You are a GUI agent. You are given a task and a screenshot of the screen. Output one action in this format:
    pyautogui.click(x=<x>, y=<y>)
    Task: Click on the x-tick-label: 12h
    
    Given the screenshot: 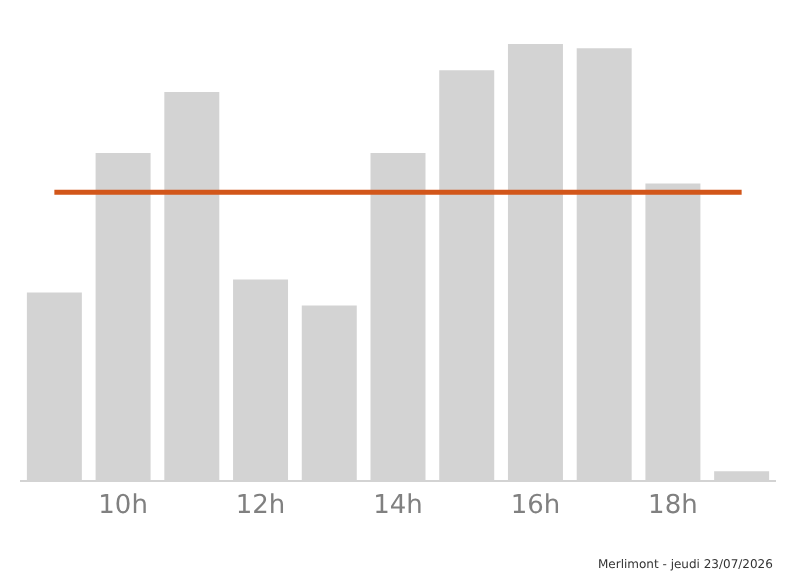 What is the action you would take?
    pyautogui.click(x=260, y=506)
    